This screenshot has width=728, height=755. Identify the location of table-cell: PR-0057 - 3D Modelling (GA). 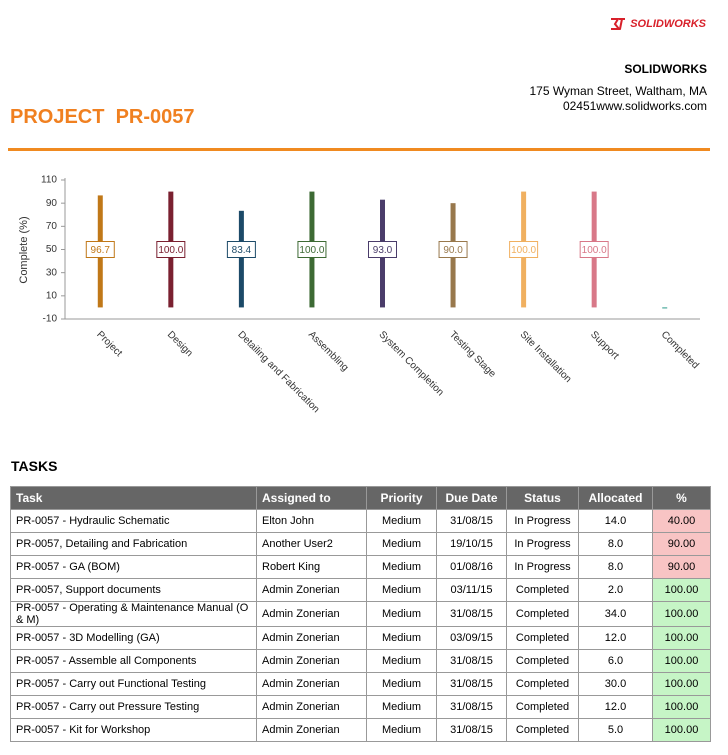
(133, 638).